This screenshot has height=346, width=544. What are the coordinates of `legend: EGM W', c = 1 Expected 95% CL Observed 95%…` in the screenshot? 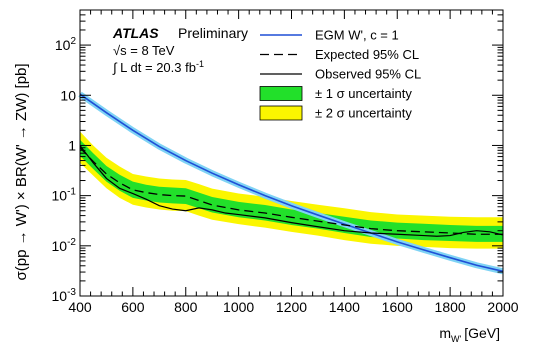 It's located at (340, 74).